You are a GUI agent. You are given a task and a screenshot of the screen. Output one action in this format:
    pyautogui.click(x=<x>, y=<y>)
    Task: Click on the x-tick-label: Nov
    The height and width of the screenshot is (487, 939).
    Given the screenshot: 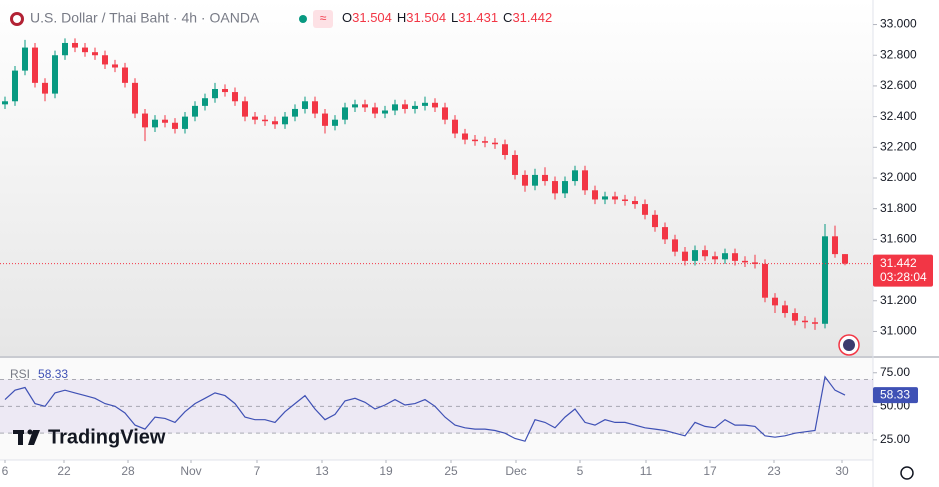 What is the action you would take?
    pyautogui.click(x=190, y=471)
    